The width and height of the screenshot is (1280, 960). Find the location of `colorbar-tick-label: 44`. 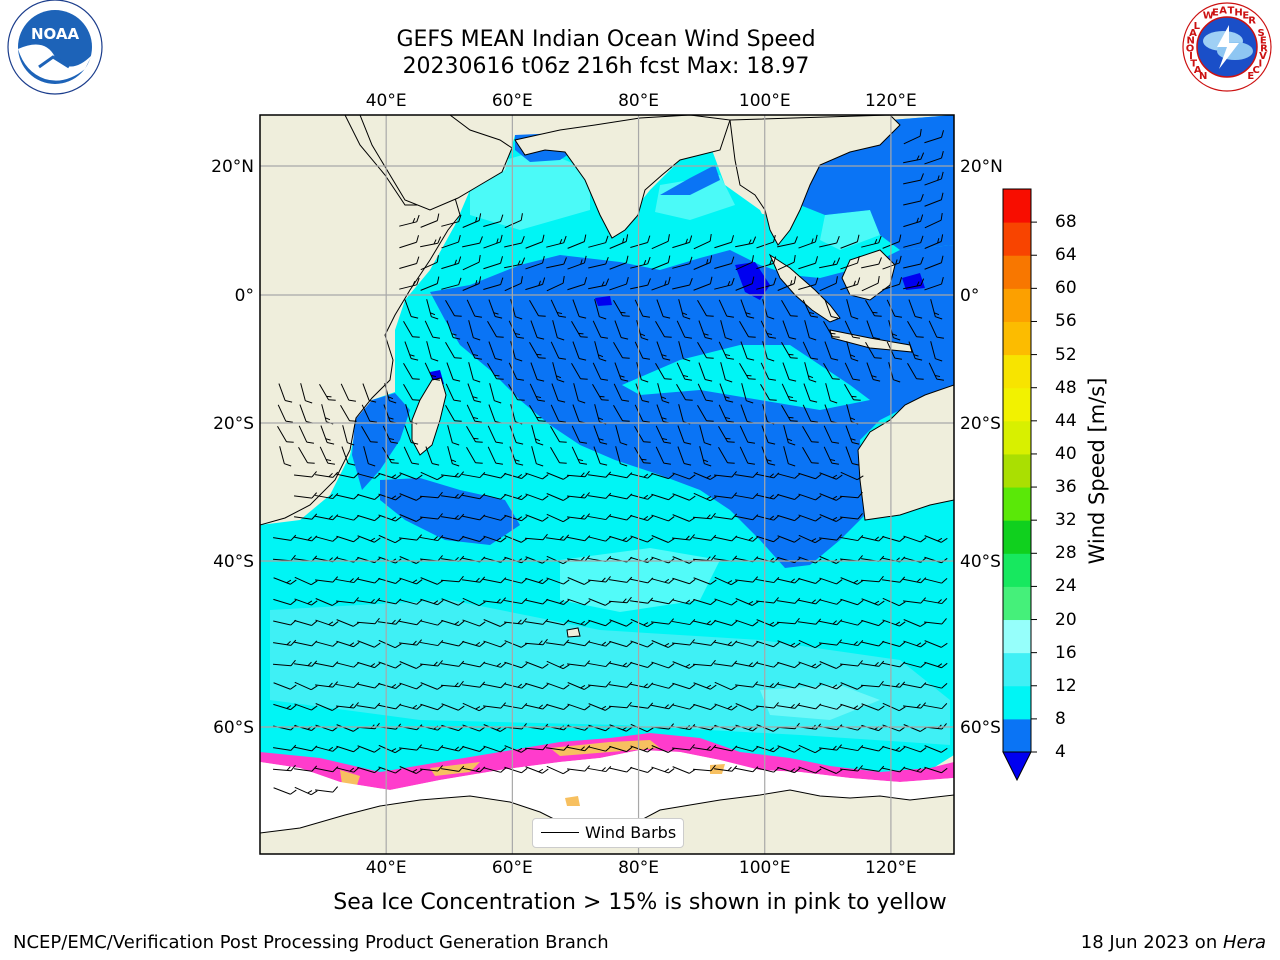

colorbar-tick-label: 44 is located at coordinates (1066, 420).